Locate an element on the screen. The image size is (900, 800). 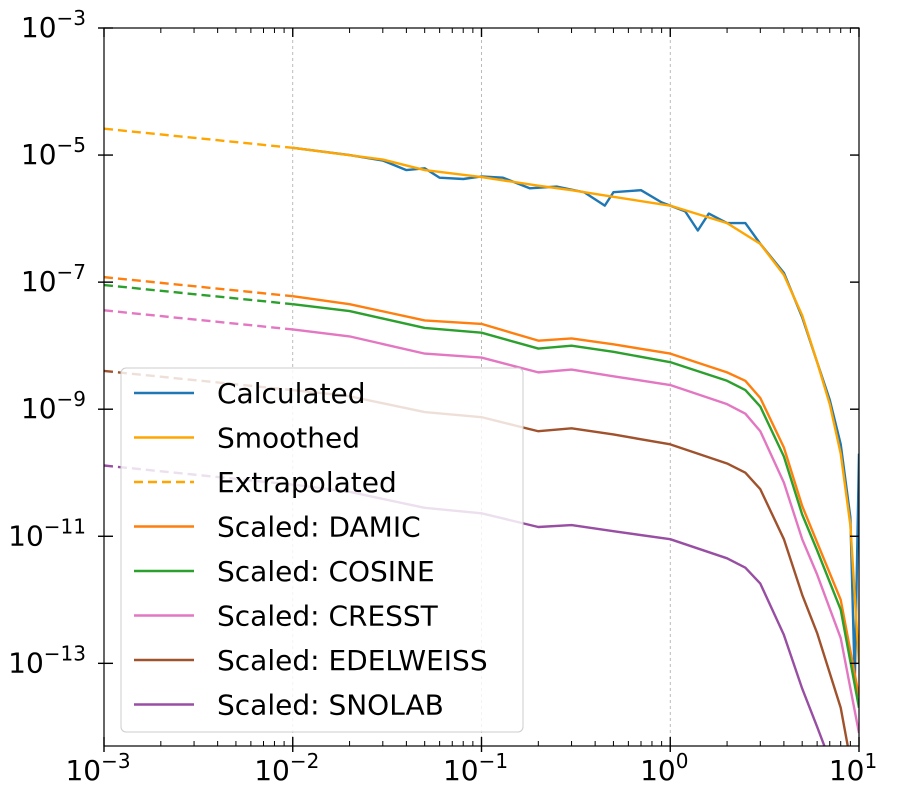
x-tick-label: 10⁻² is located at coordinates (286, 768).